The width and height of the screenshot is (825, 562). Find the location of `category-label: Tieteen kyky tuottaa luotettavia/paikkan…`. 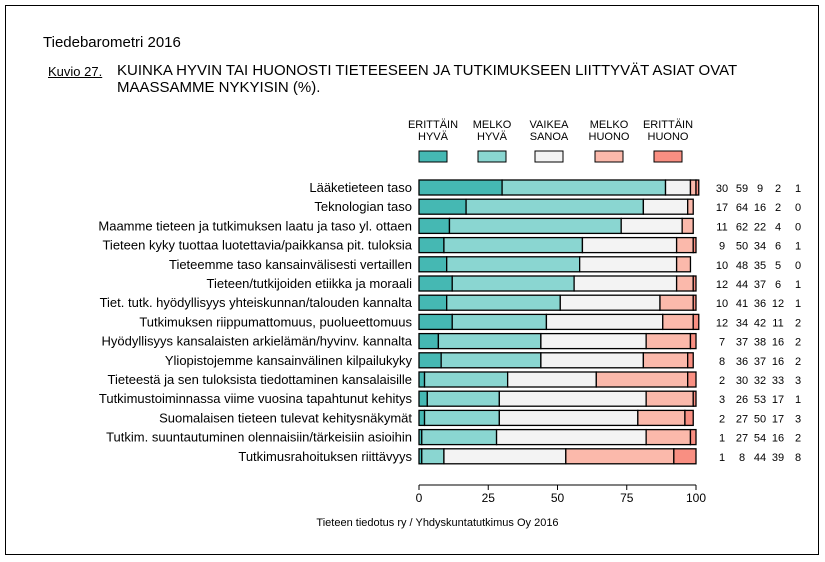

category-label: Tieteen kyky tuottaa luotettavia/paikkan… is located at coordinates (257, 245).